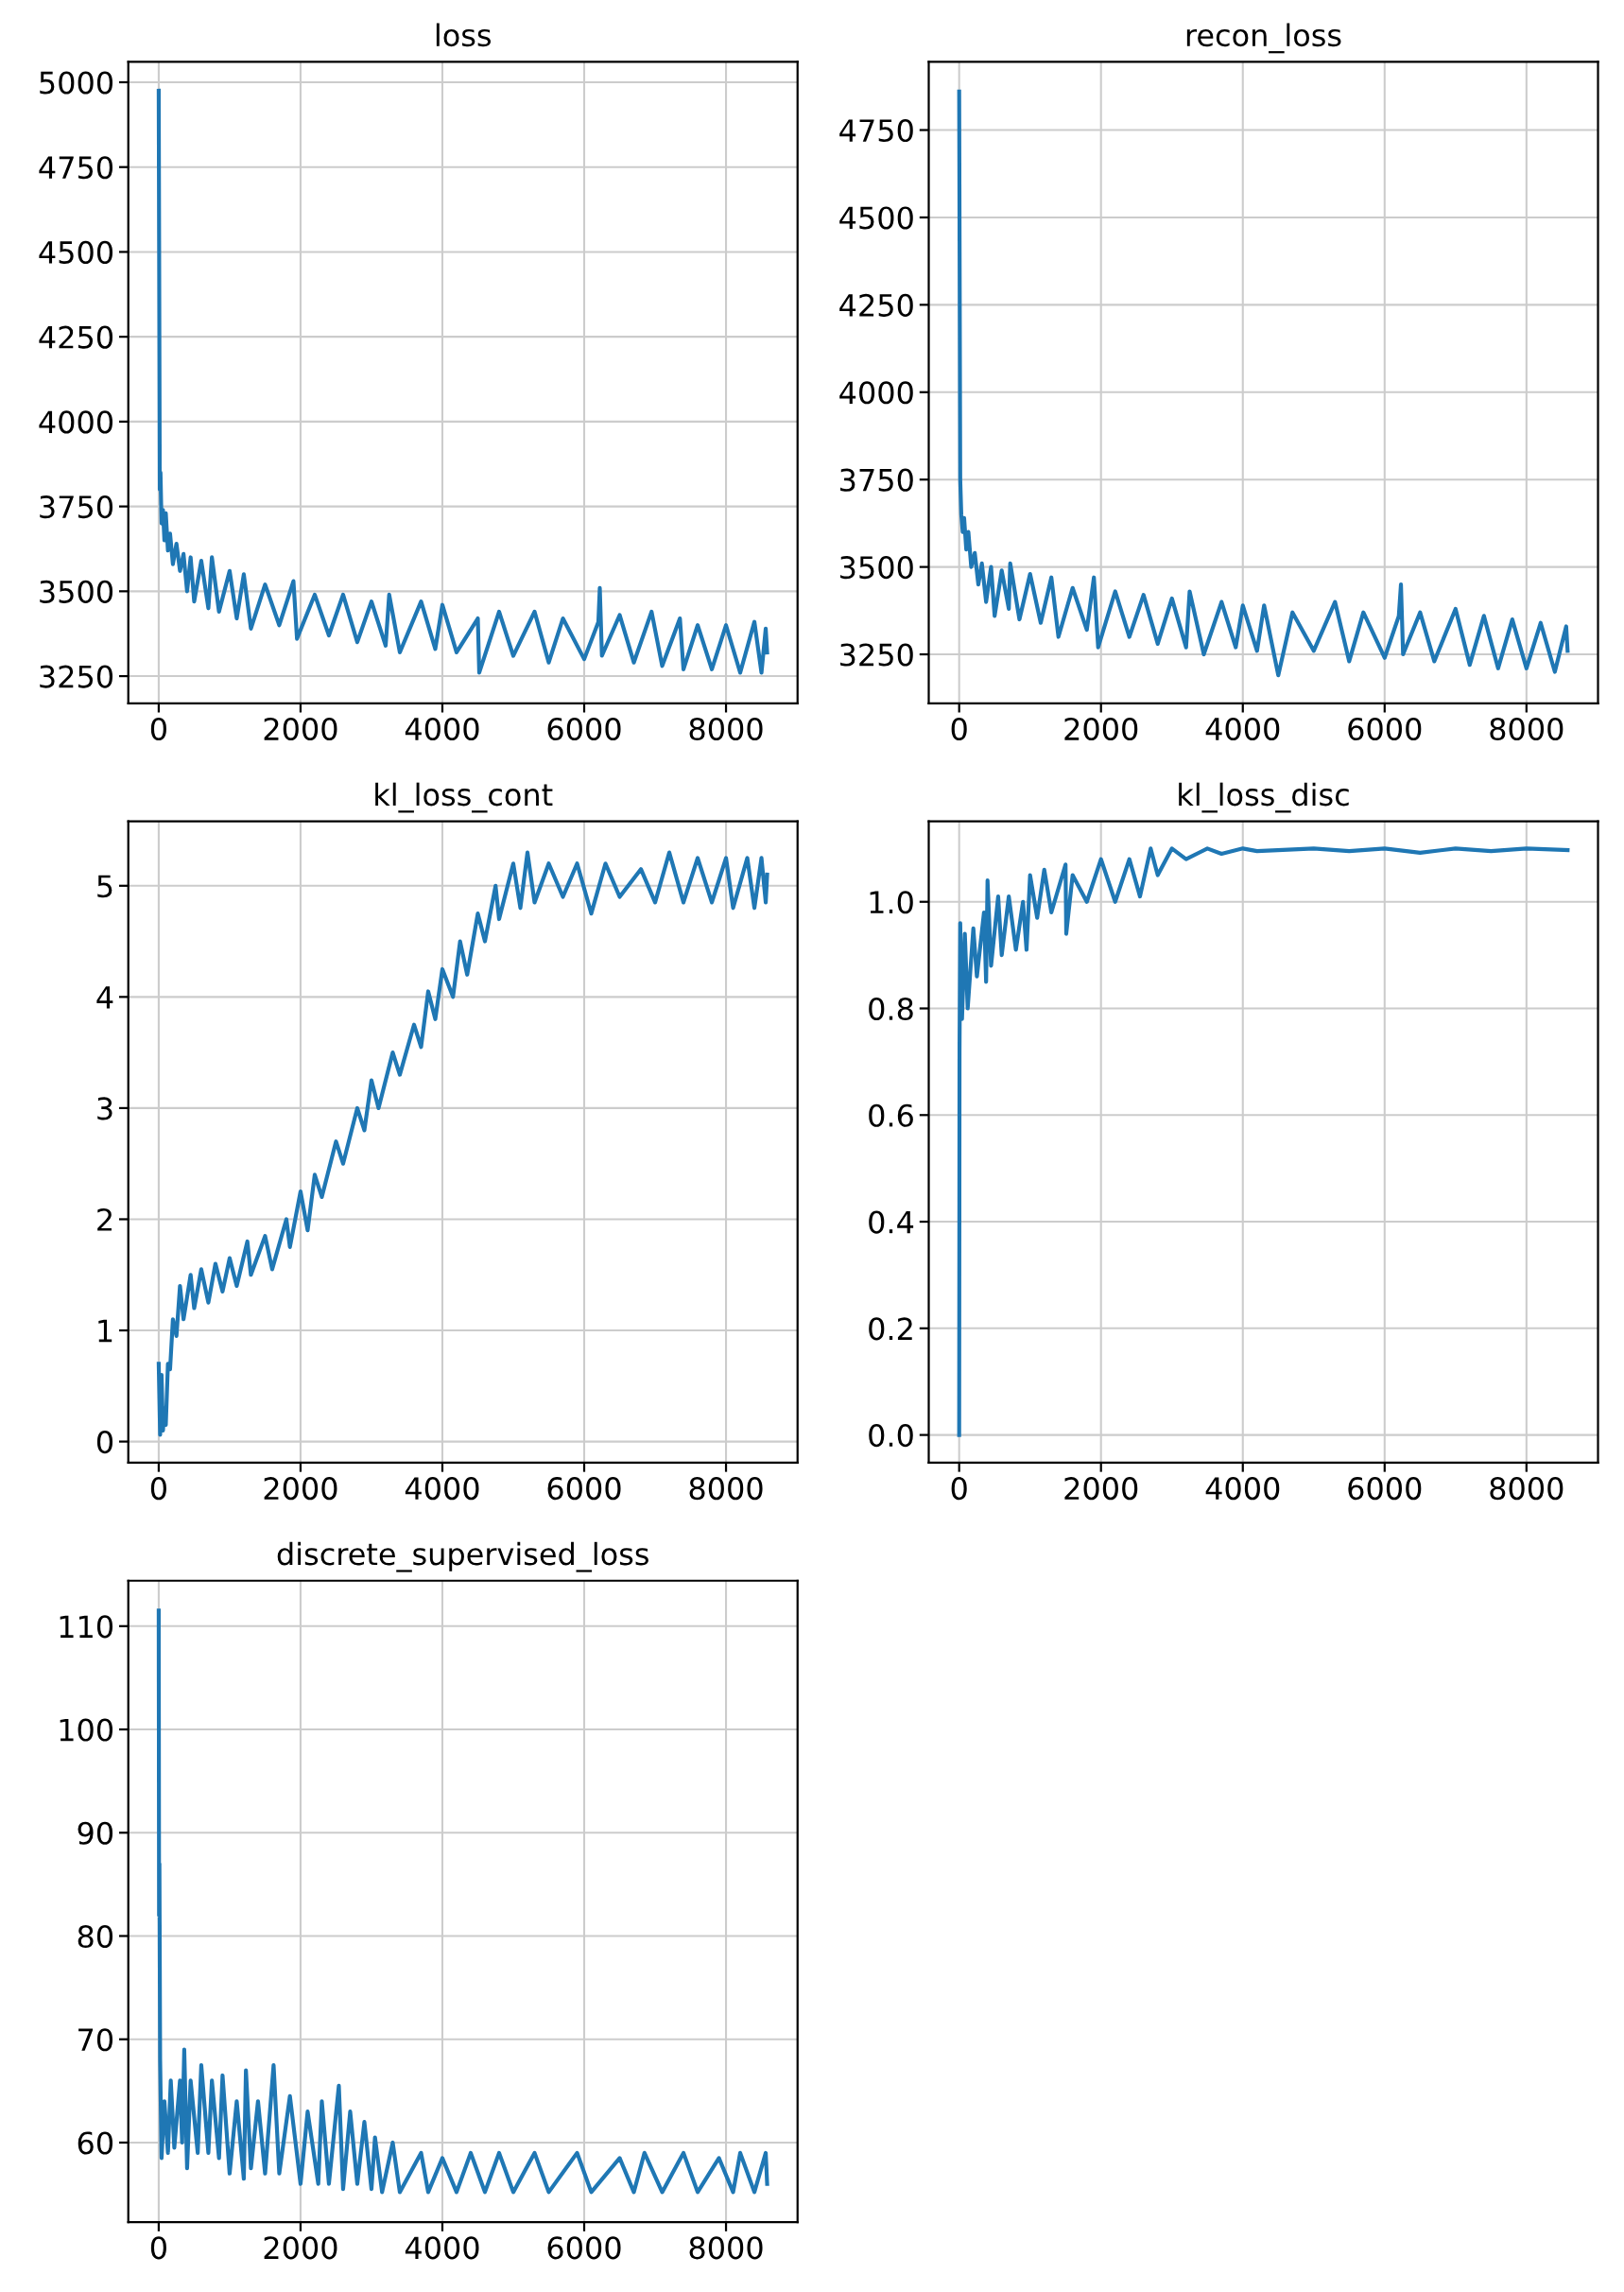  What do you see at coordinates (104, 997) in the screenshot?
I see `y-tick-label: 4` at bounding box center [104, 997].